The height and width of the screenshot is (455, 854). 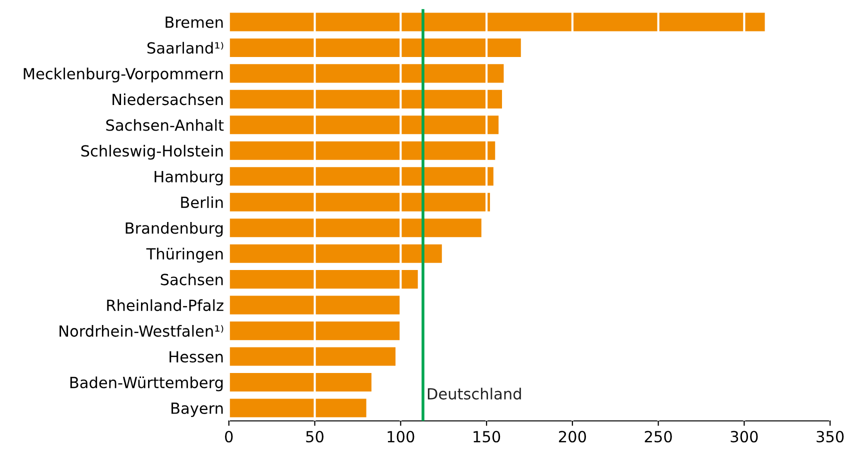 What do you see at coordinates (167, 99) in the screenshot?
I see `y-tick-label: Niedersachsen` at bounding box center [167, 99].